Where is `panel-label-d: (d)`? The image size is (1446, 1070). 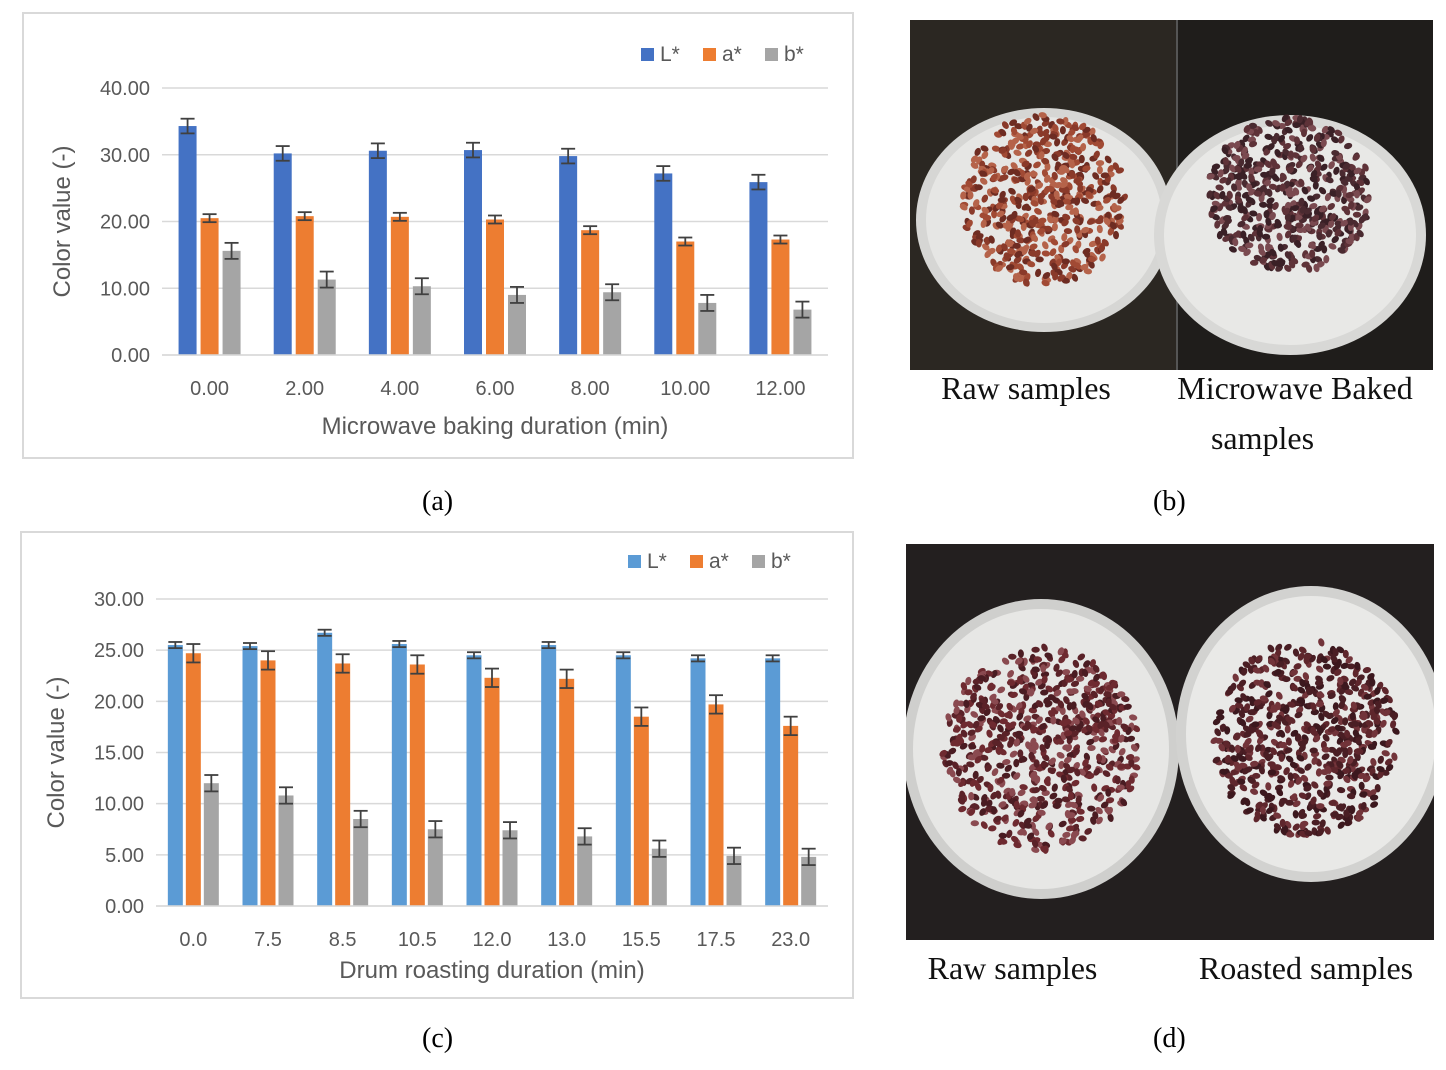 panel-label-d: (d) is located at coordinates (1169, 1038).